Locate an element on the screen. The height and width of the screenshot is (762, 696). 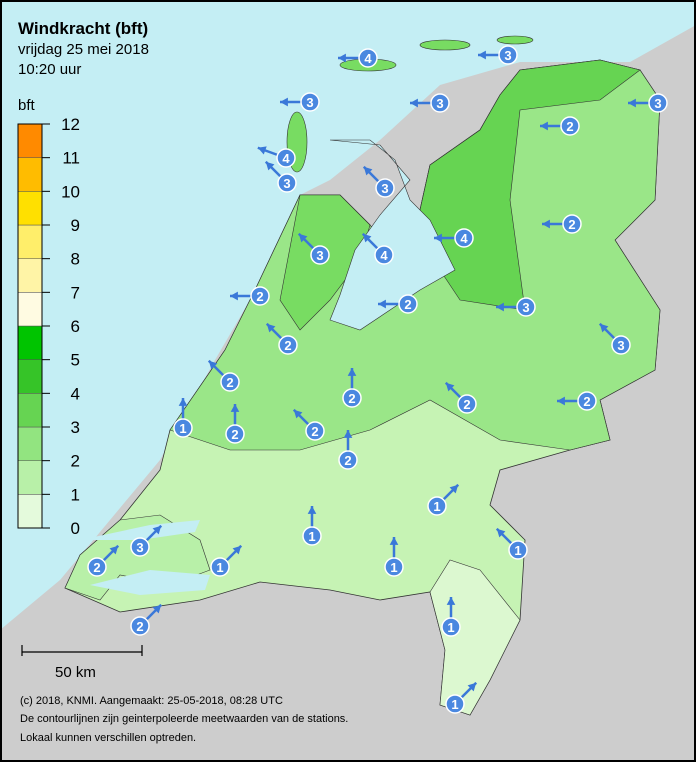
legend-label: 7 is located at coordinates (75, 292).